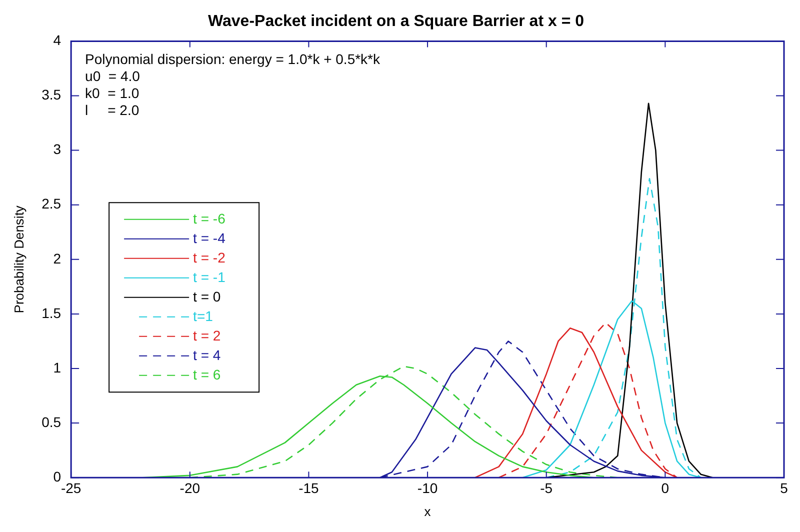 Image resolution: width=800 pixels, height=532 pixels. What do you see at coordinates (209, 276) in the screenshot?
I see `legend-label: t = -1` at bounding box center [209, 276].